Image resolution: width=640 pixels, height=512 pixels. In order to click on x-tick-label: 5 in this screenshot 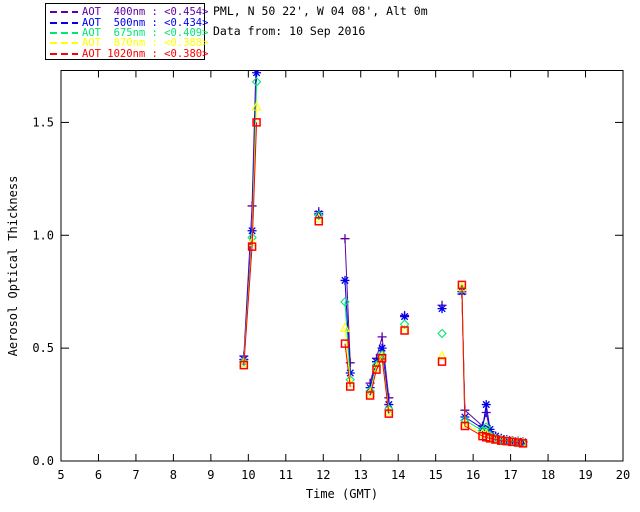, I will do `click(60, 475)`.